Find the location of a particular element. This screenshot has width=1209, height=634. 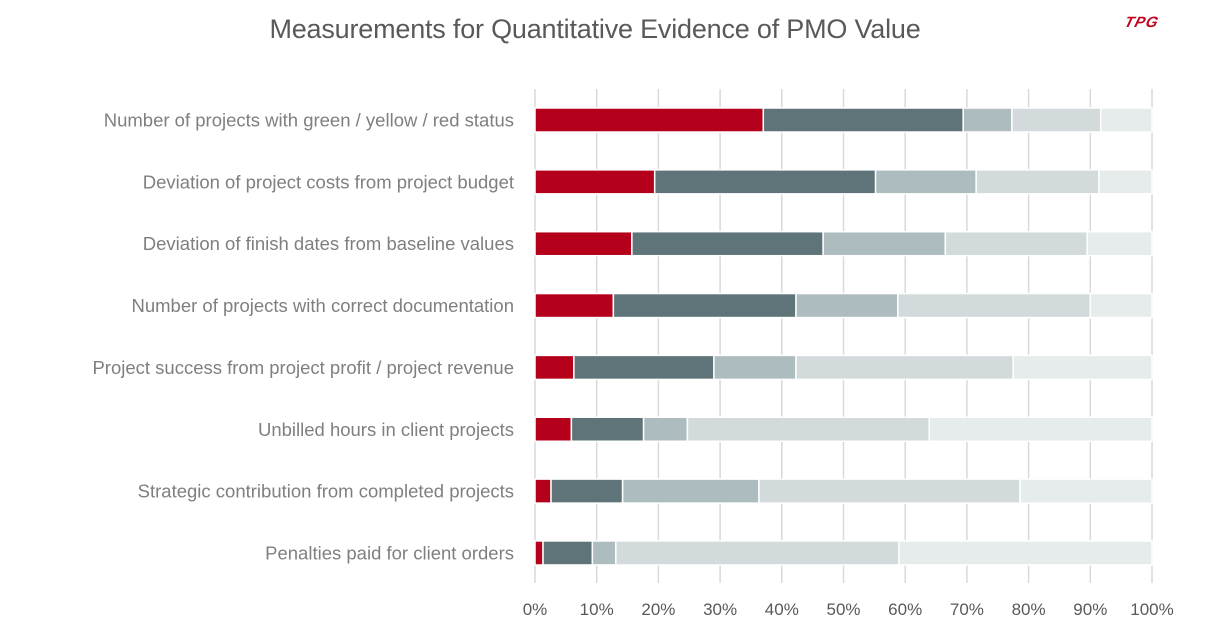

x-tick-label: 0% is located at coordinates (535, 609).